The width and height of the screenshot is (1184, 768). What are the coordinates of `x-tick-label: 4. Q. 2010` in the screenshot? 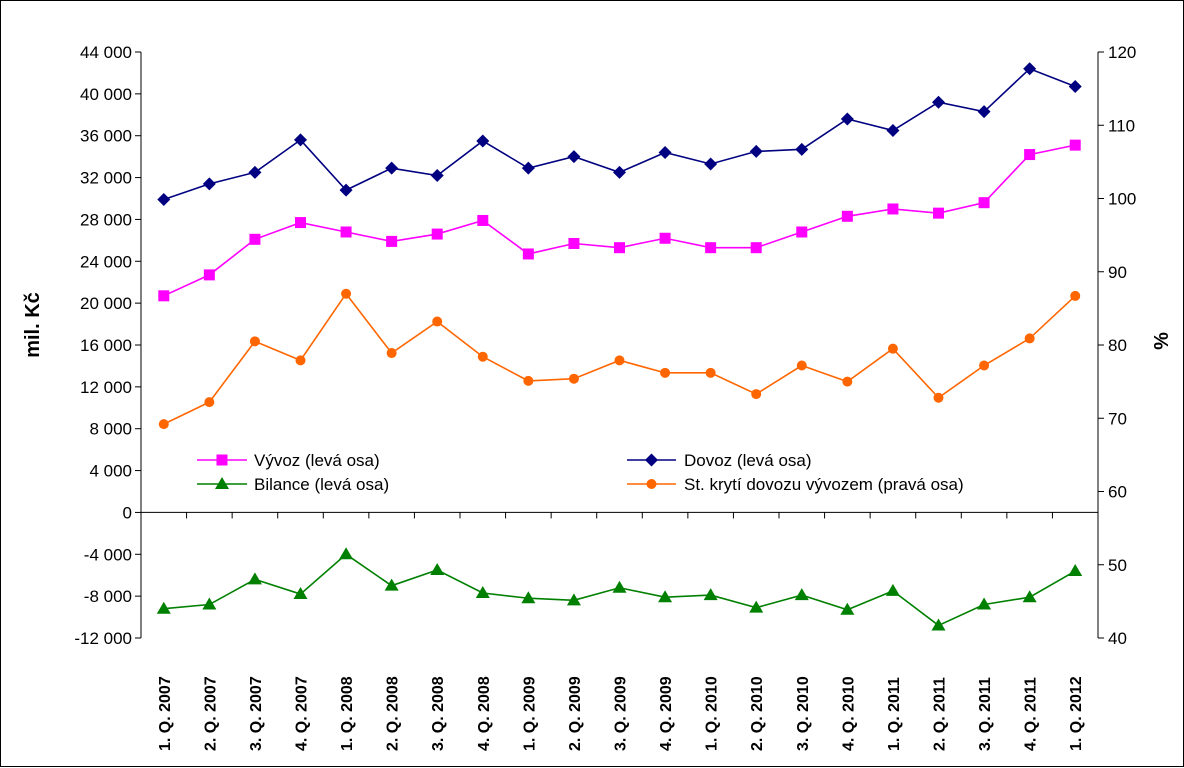 It's located at (848, 713).